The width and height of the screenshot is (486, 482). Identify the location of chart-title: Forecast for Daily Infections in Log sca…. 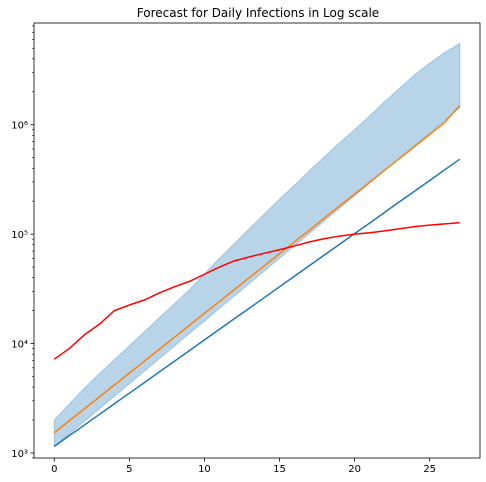
(258, 13).